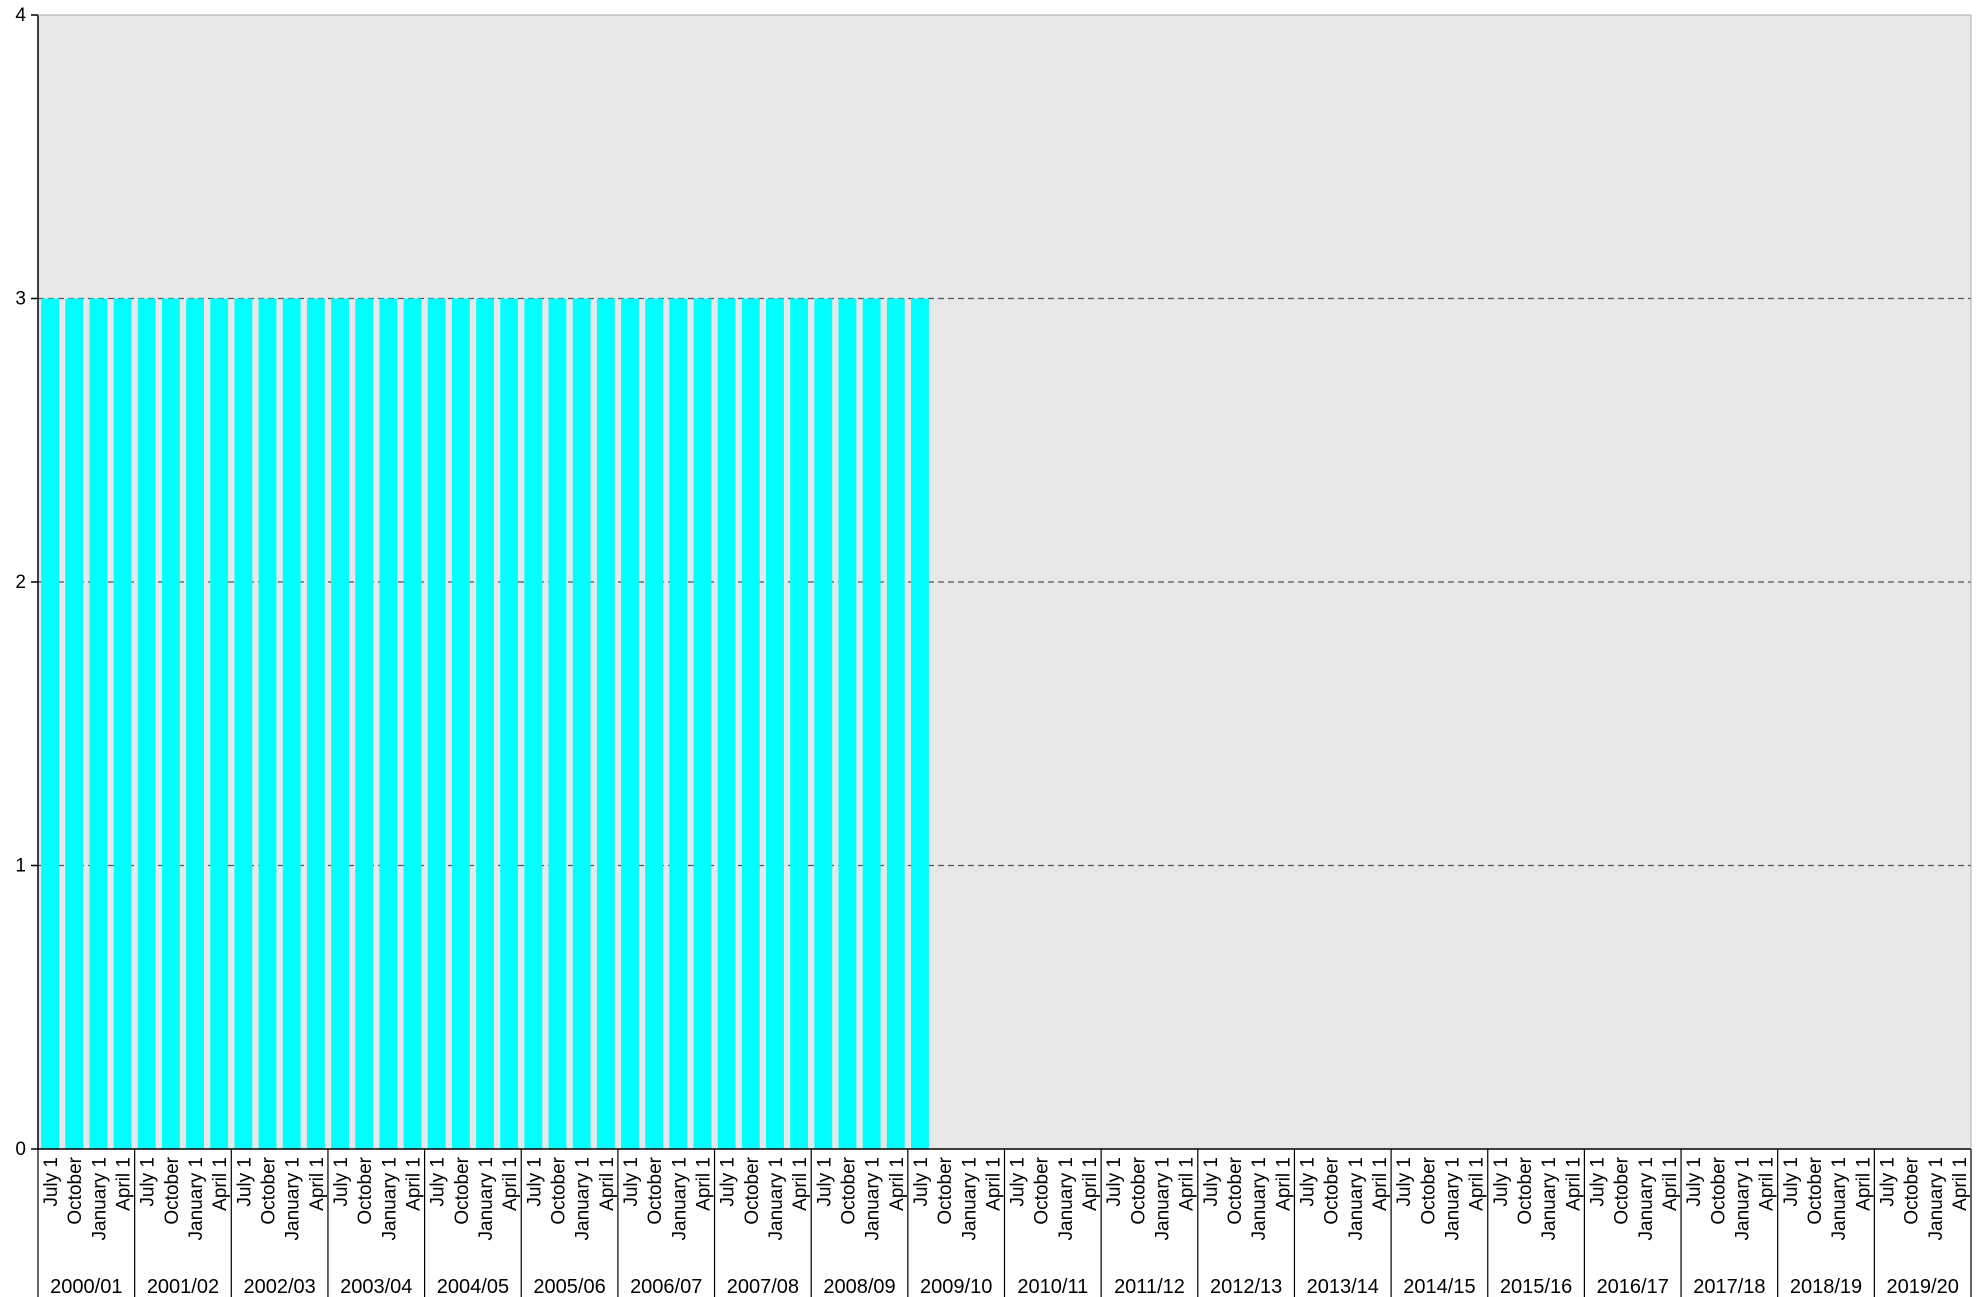  I want to click on x-tick-label-44: July 1, so click(1114, 1182).